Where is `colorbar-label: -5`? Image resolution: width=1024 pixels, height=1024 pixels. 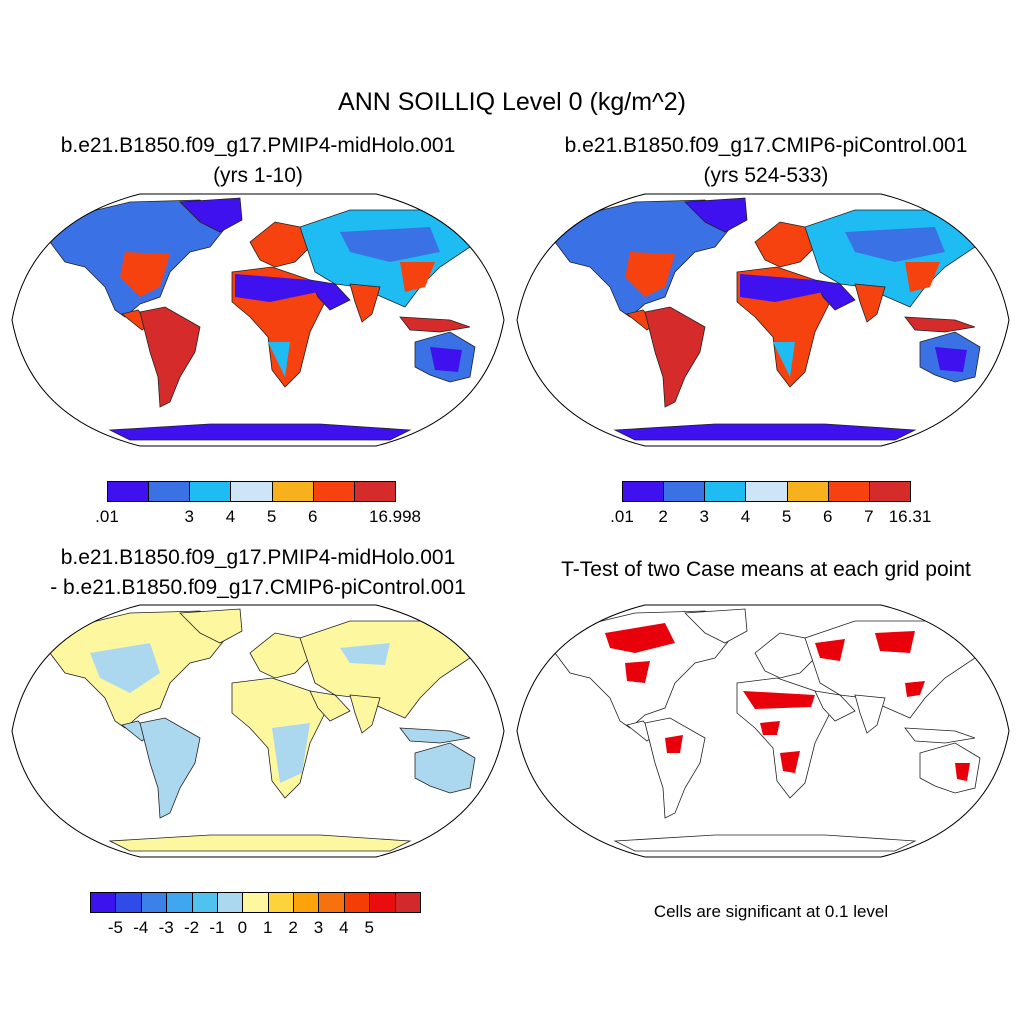
colorbar-label: -5 is located at coordinates (115, 927).